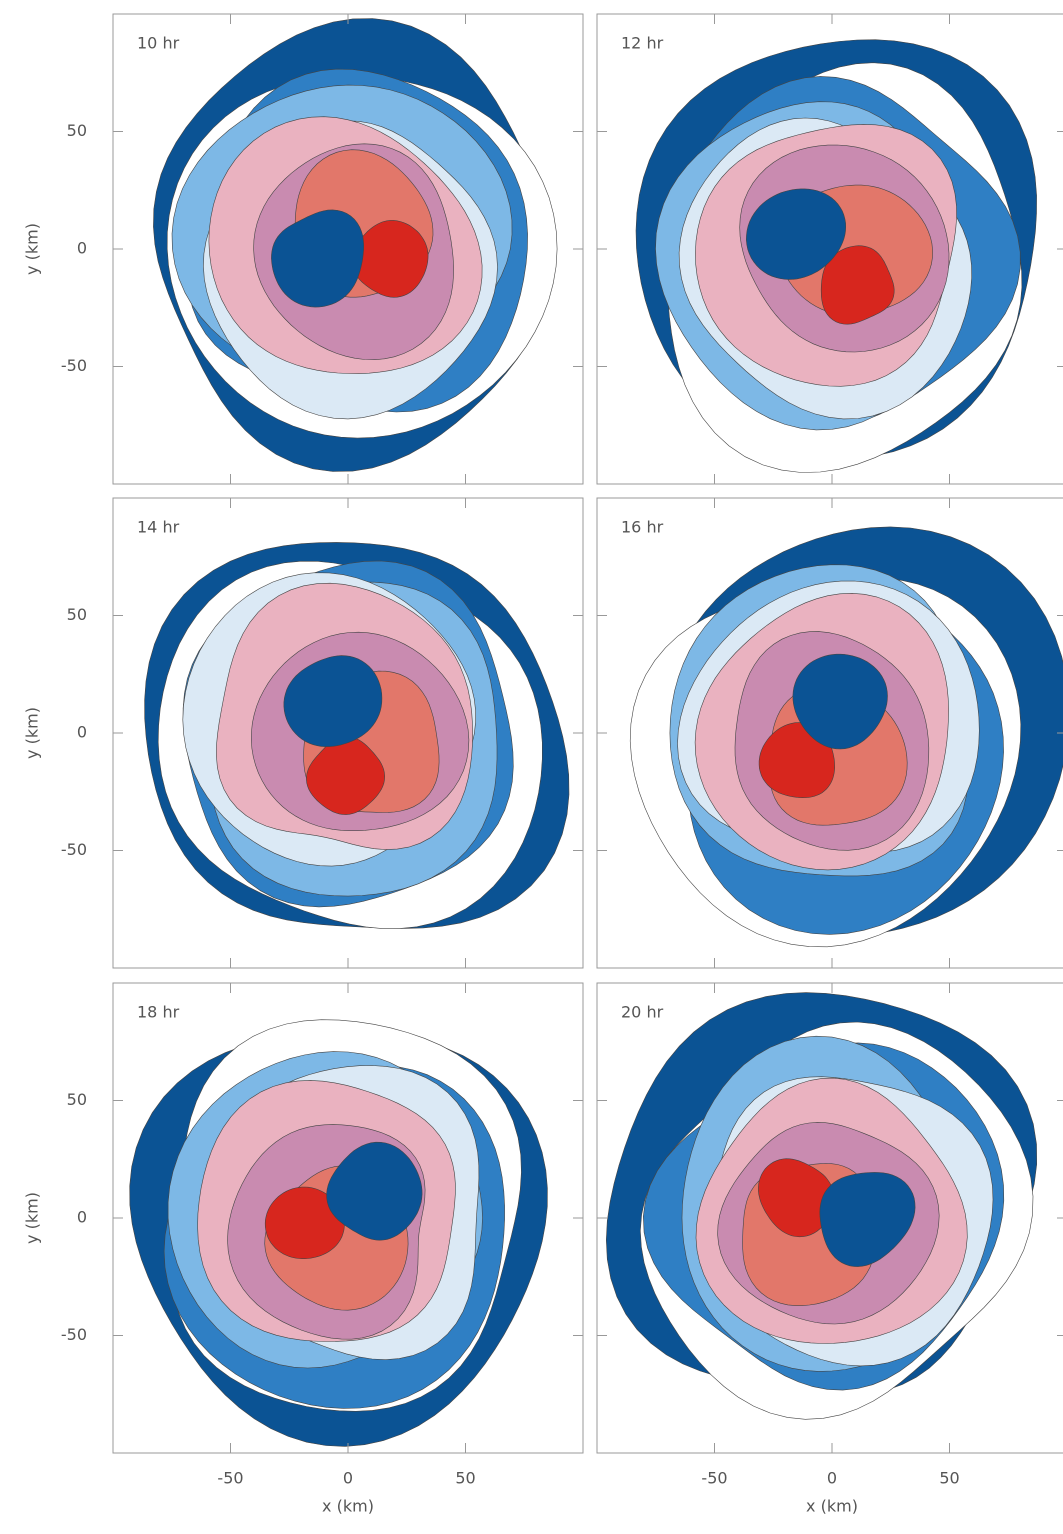  What do you see at coordinates (158, 1012) in the screenshot?
I see `panel-title: 18 hr` at bounding box center [158, 1012].